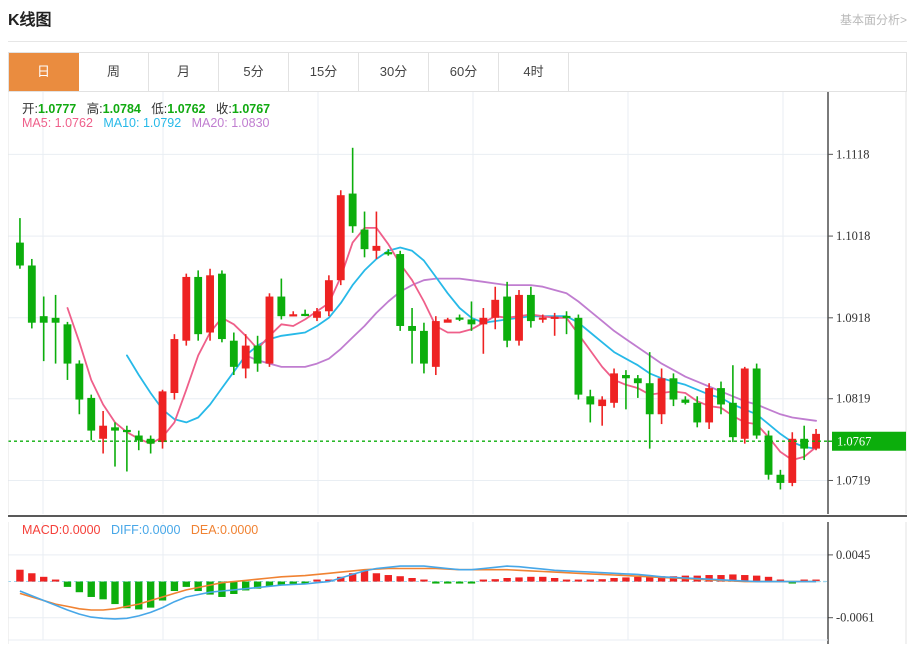  I want to click on svg-text: 1.0819, so click(853, 399).